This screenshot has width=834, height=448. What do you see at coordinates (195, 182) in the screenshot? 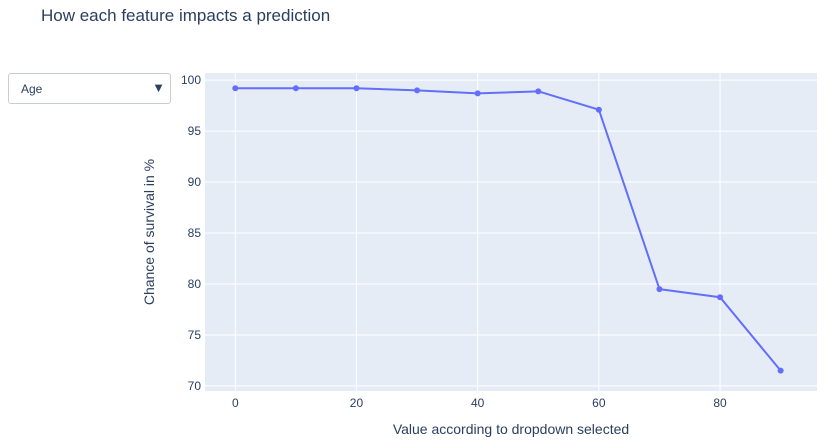
I see `y-tick-label: 90` at bounding box center [195, 182].